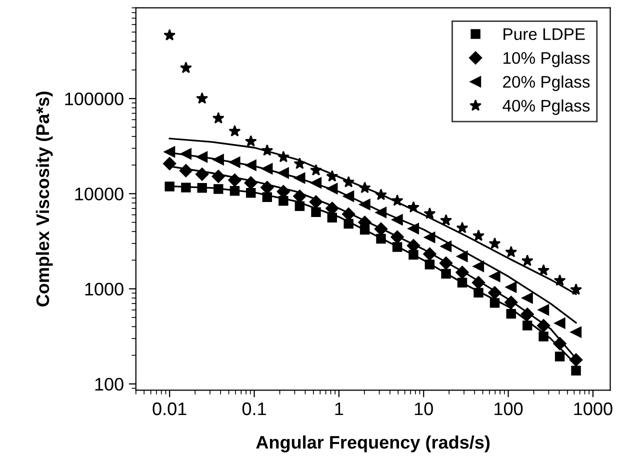  I want to click on y-tick-label: 100, so click(109, 384).